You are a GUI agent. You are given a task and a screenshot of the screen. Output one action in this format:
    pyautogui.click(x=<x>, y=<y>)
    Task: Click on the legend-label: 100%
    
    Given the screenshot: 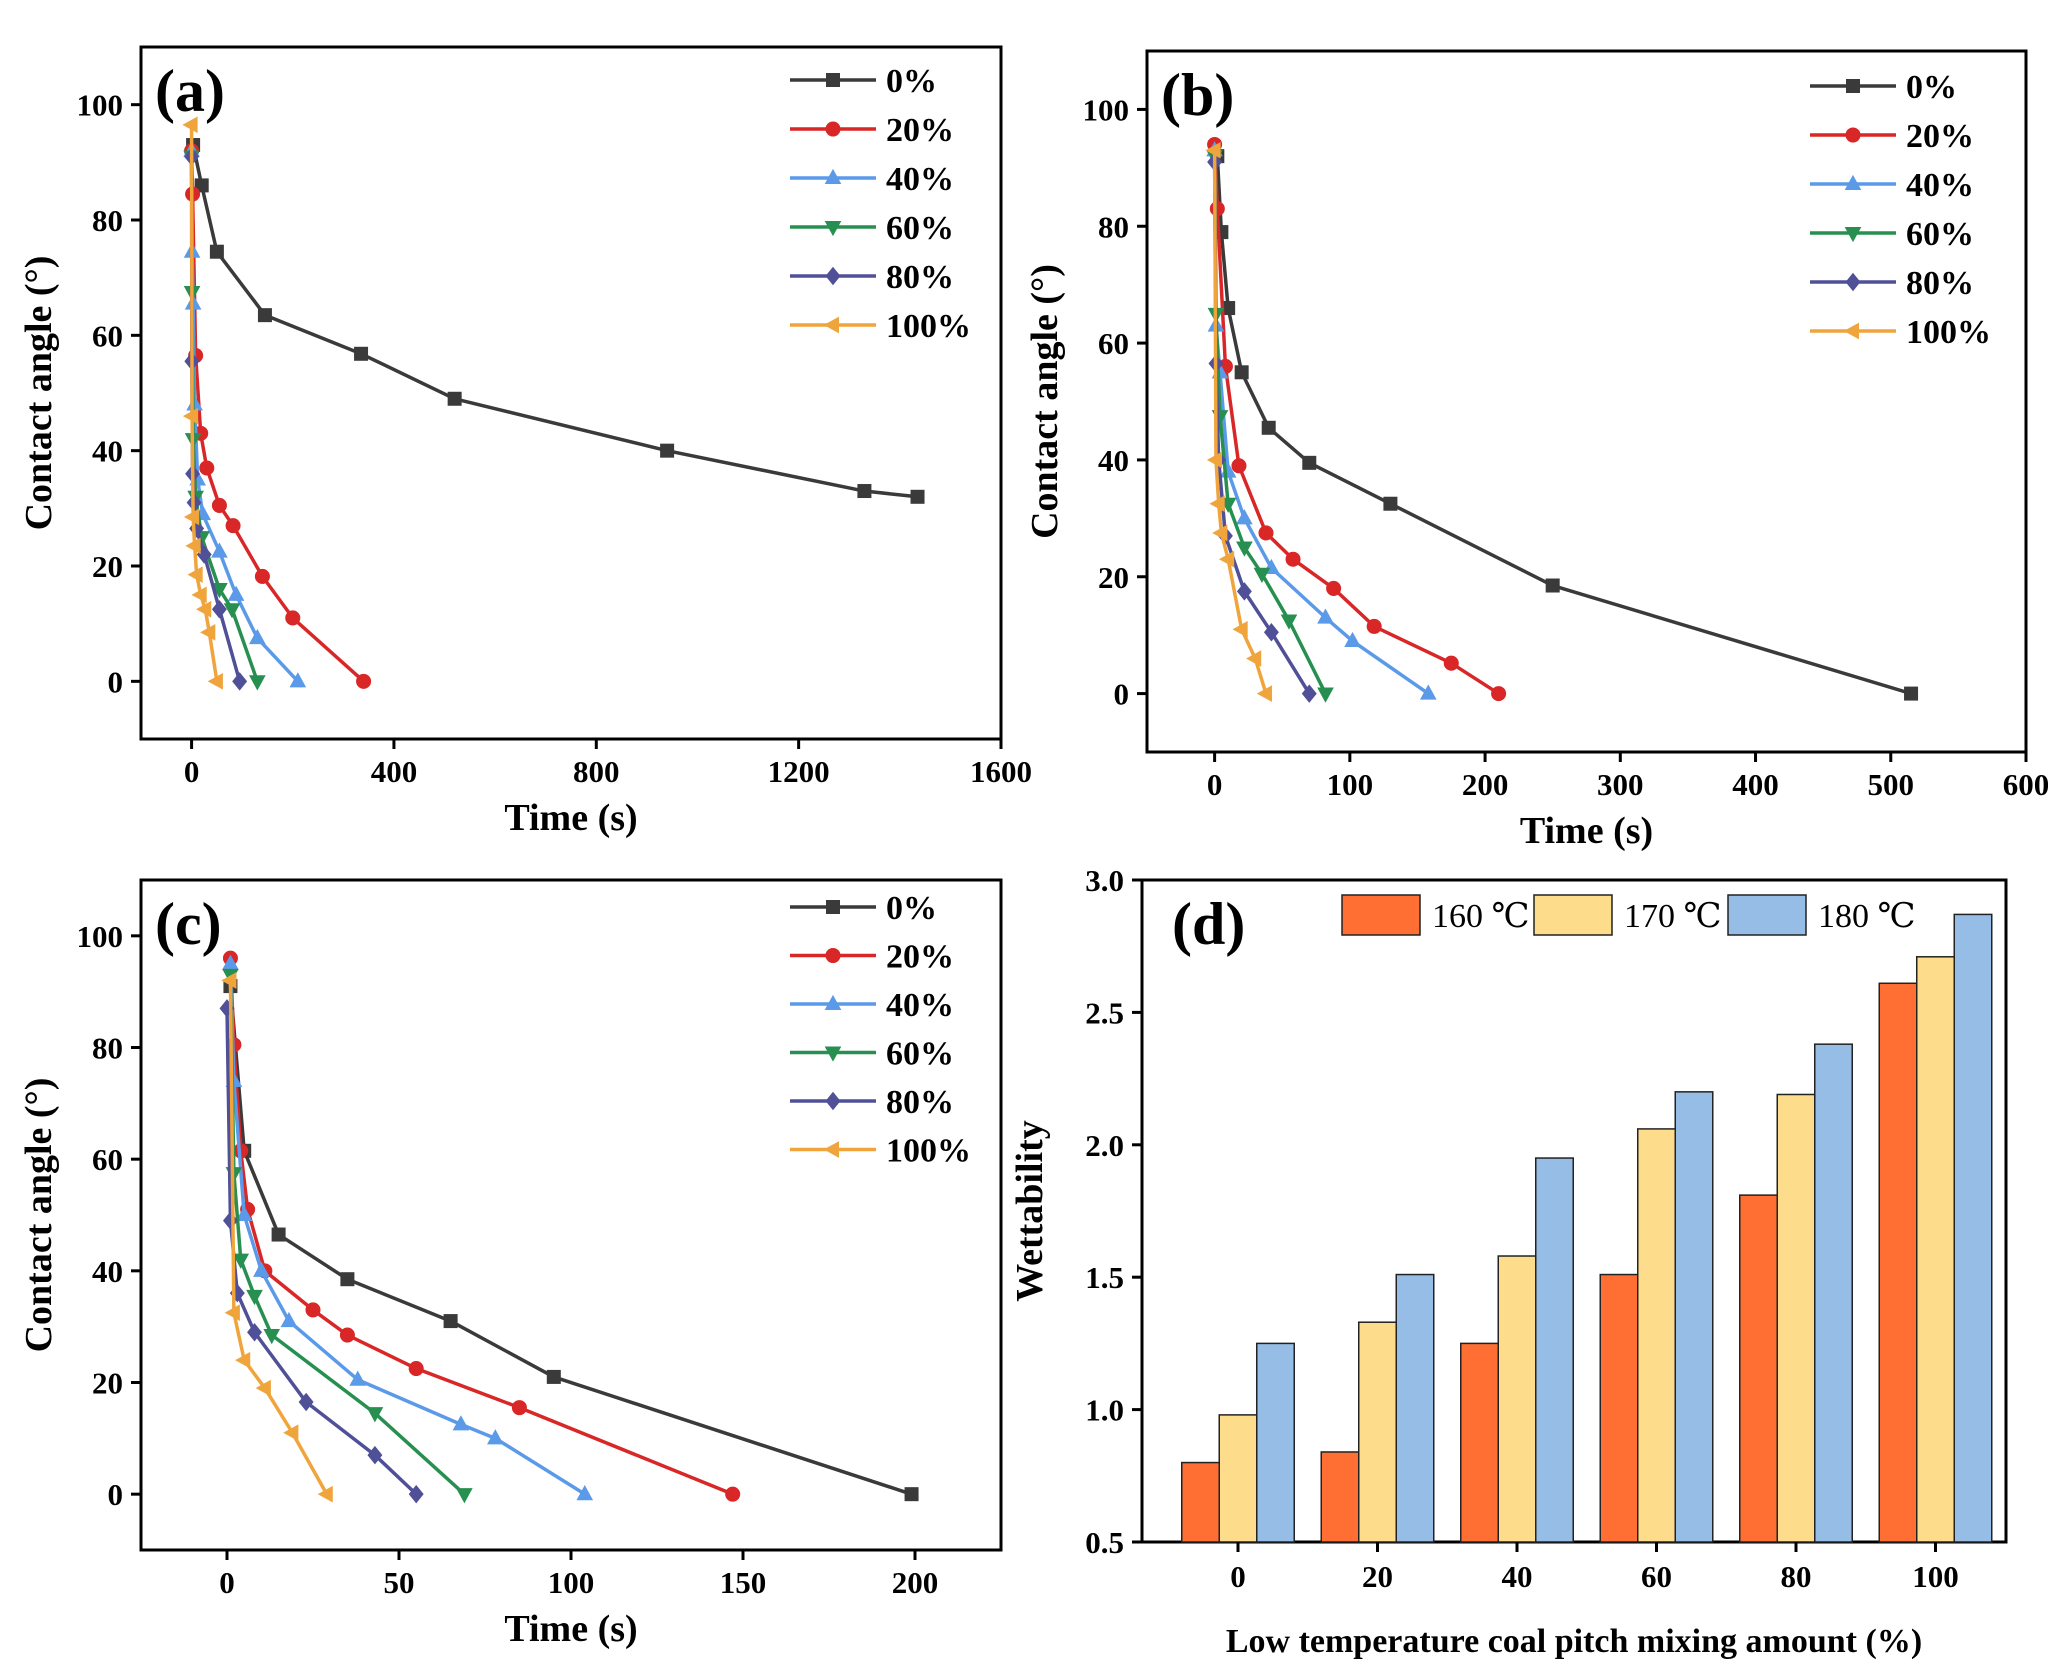 What is the action you would take?
    pyautogui.click(x=928, y=1151)
    